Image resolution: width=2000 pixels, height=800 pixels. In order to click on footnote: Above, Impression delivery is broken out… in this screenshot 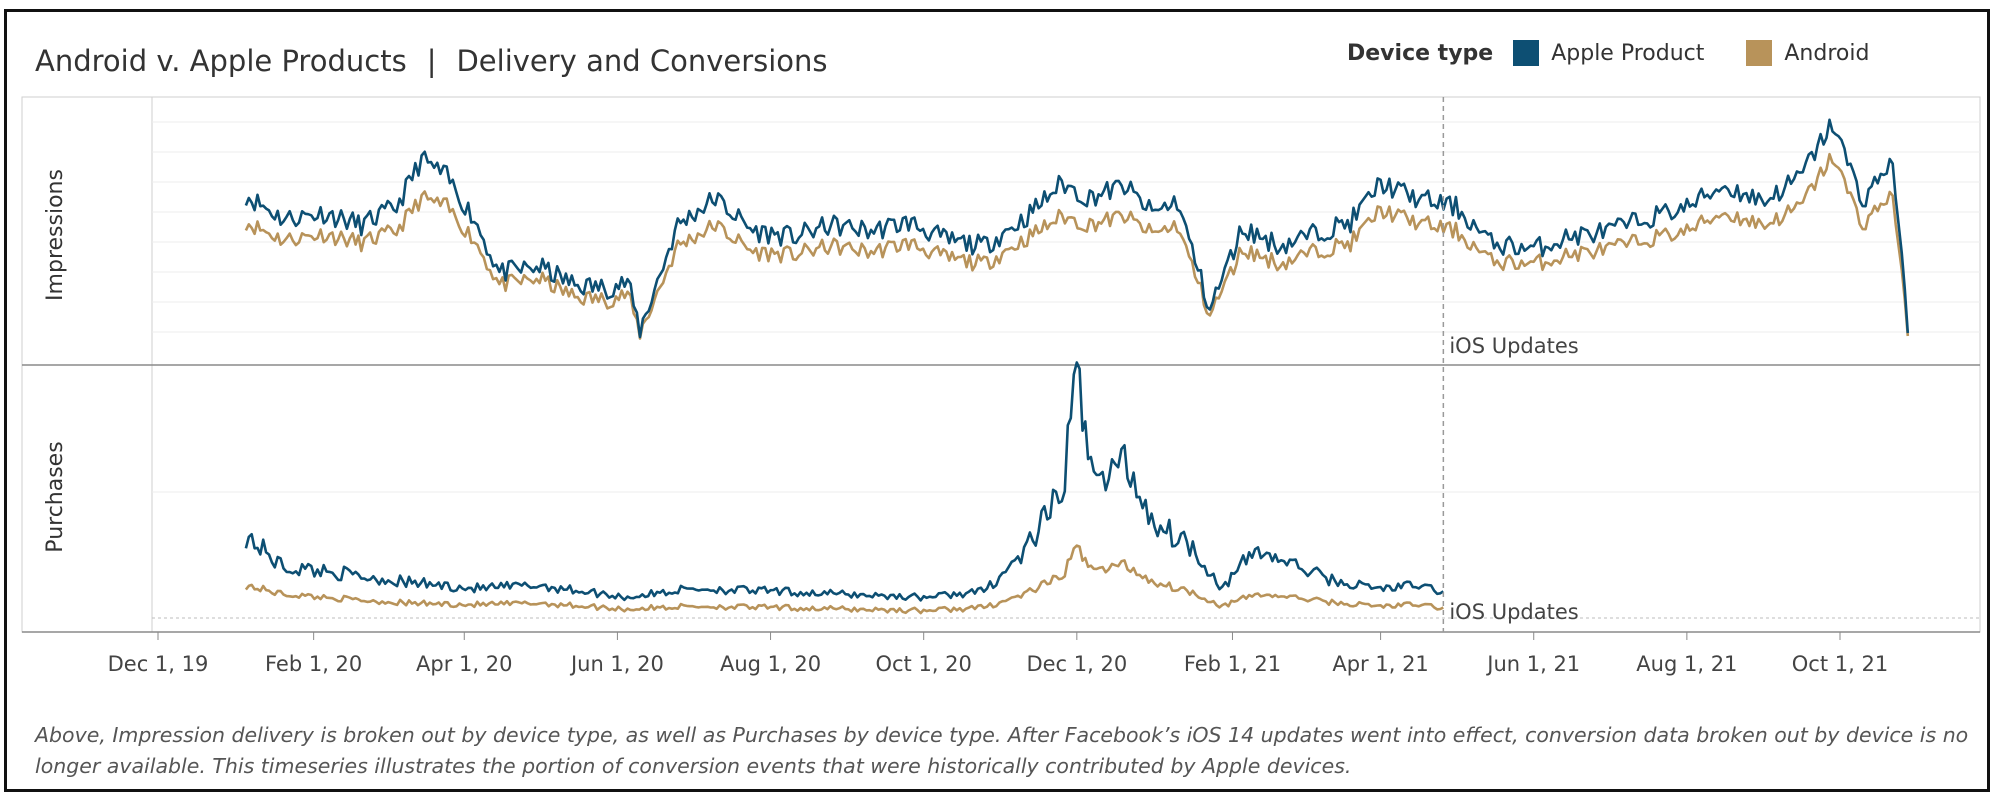, I will do `click(1002, 750)`.